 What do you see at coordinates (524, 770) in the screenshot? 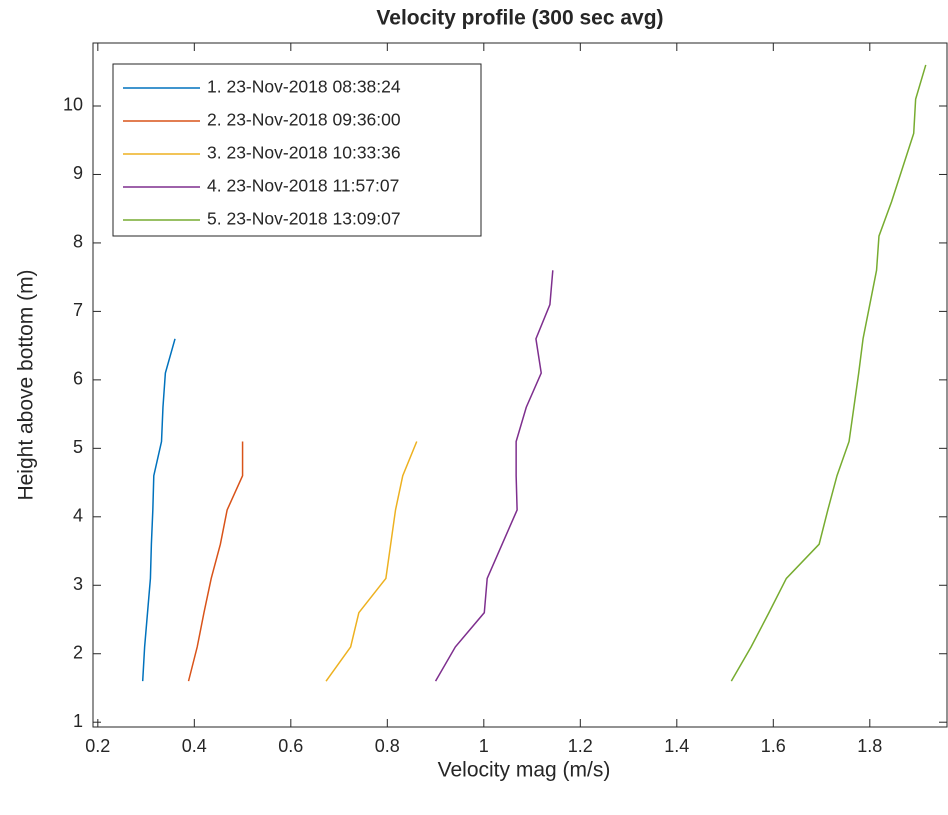
I see `x-axis-label: Velocity mag (m/s)` at bounding box center [524, 770].